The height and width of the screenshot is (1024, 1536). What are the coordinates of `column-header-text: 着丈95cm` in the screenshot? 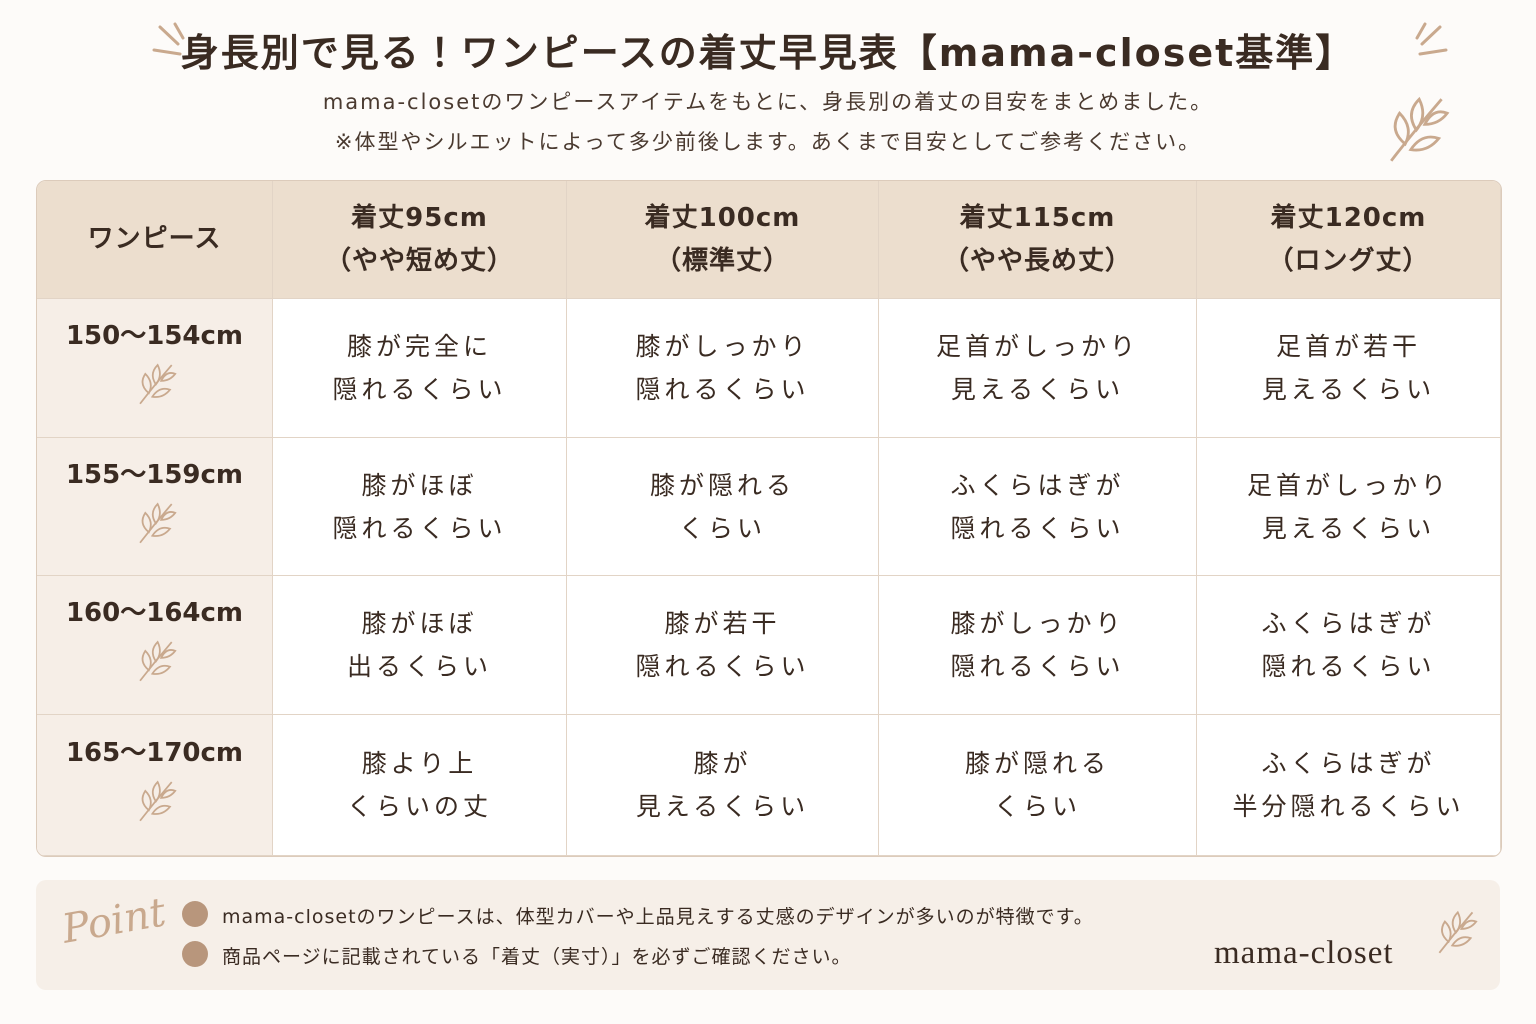 It's located at (419, 217).